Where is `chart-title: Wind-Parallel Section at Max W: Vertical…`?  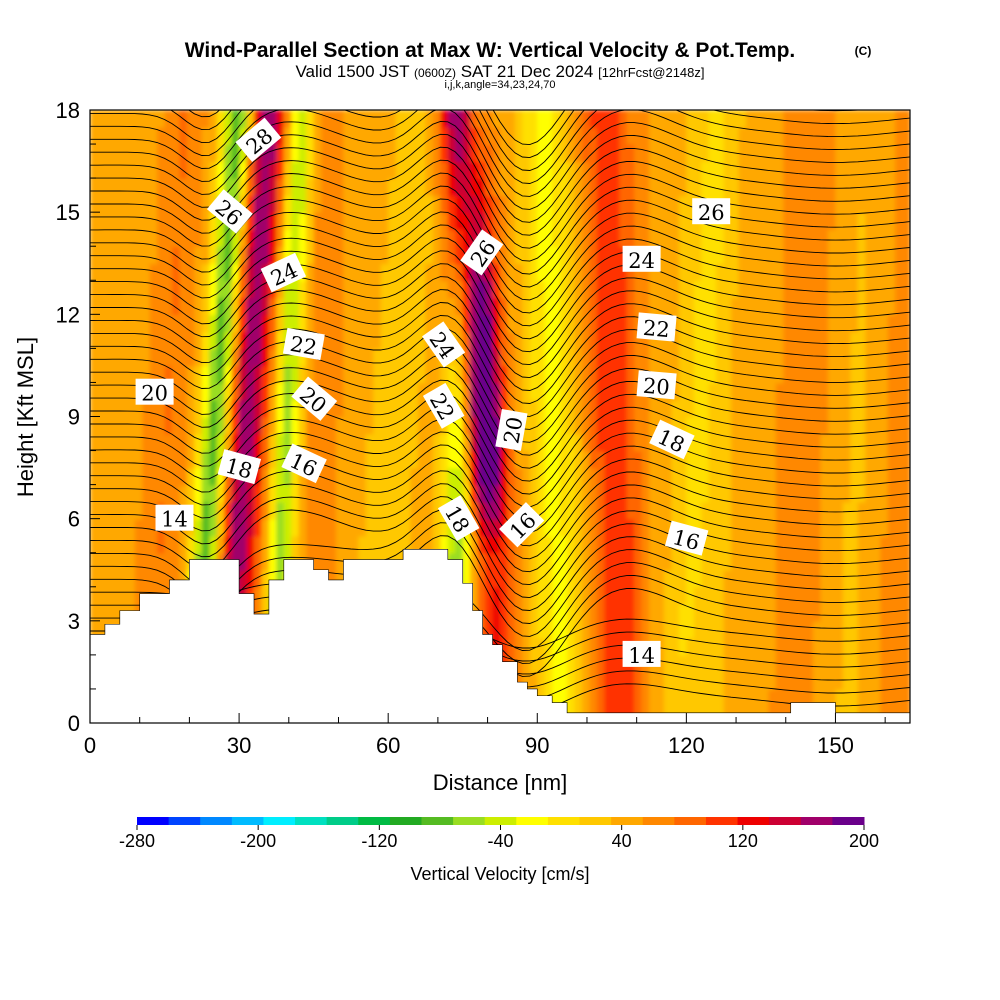
chart-title: Wind-Parallel Section at Max W: Vertical… is located at coordinates (490, 50).